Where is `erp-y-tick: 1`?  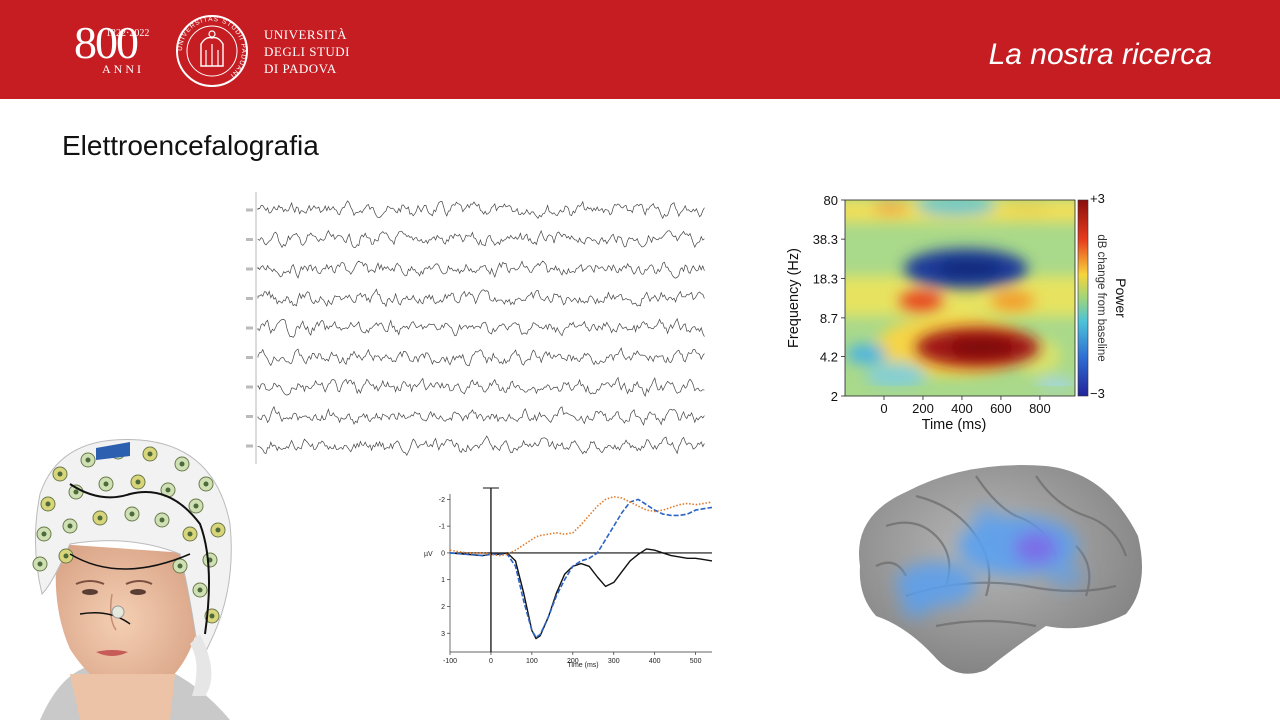
erp-y-tick: 1 is located at coordinates (443, 580).